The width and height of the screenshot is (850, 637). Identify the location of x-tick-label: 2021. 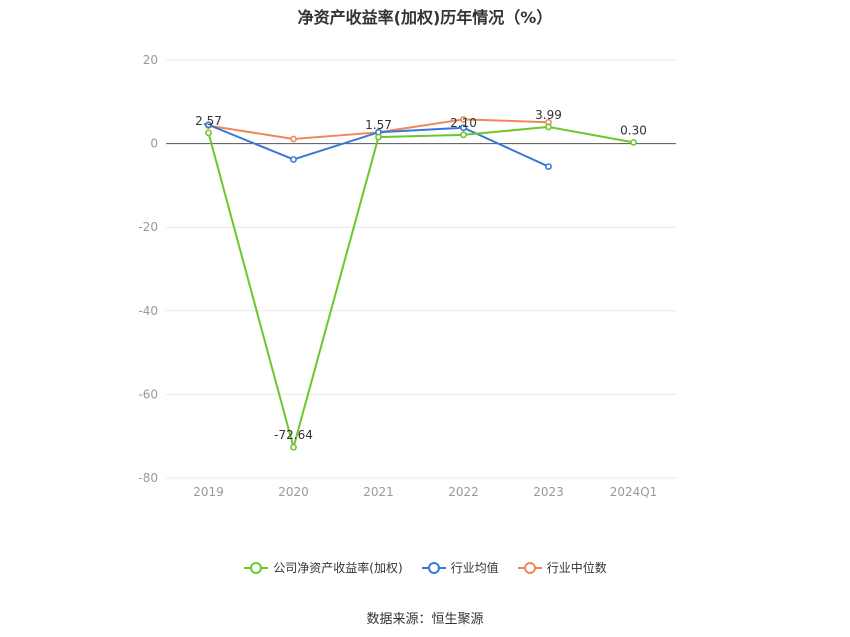
(378, 492).